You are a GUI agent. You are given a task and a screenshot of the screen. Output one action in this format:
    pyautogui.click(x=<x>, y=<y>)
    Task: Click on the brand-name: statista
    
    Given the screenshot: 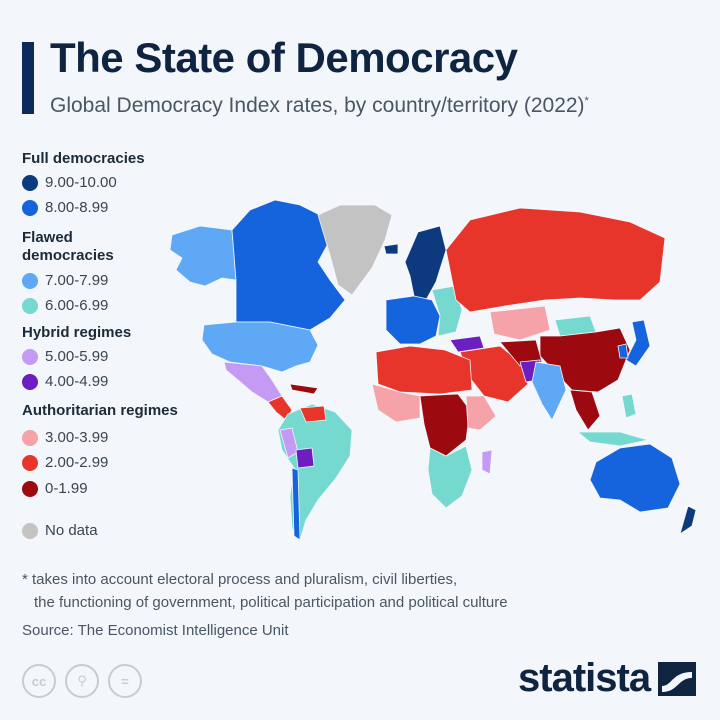 What is the action you would take?
    pyautogui.click(x=584, y=678)
    